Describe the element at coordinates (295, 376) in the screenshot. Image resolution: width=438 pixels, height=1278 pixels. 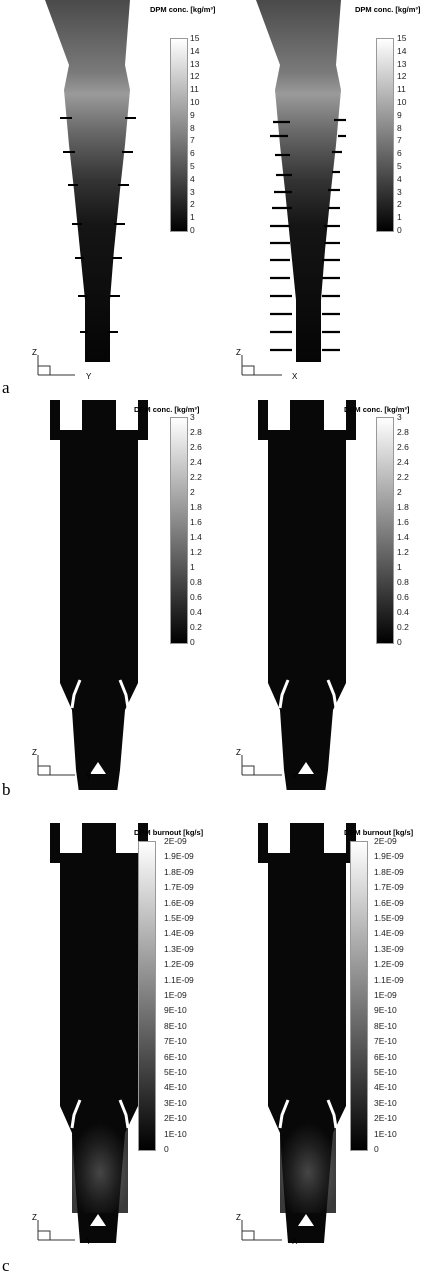
I see `panel-a-right-axis-x: X` at that location.